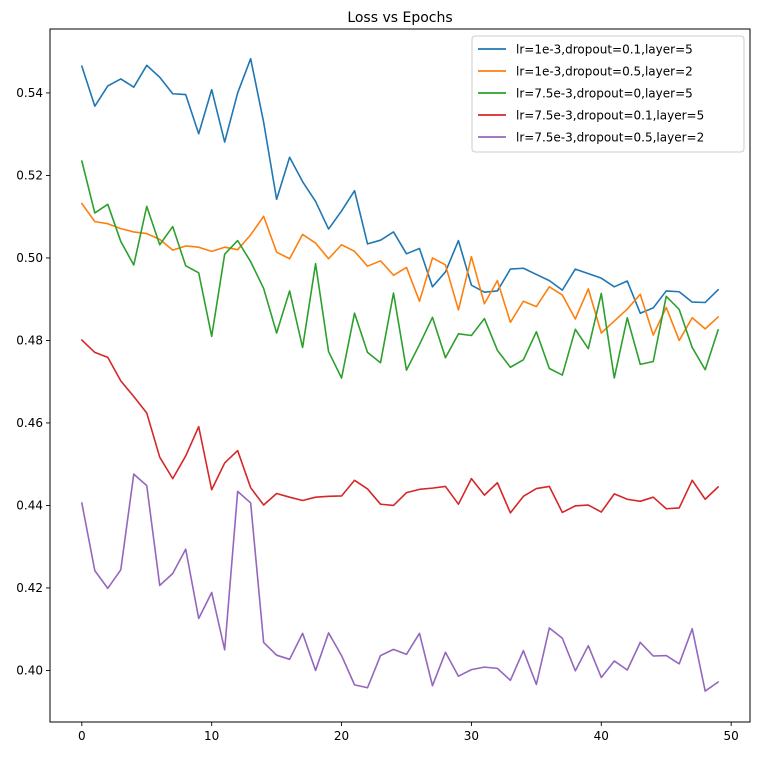 The width and height of the screenshot is (758, 761). Describe the element at coordinates (29, 258) in the screenshot. I see `y-tick-label: 0.50` at that location.